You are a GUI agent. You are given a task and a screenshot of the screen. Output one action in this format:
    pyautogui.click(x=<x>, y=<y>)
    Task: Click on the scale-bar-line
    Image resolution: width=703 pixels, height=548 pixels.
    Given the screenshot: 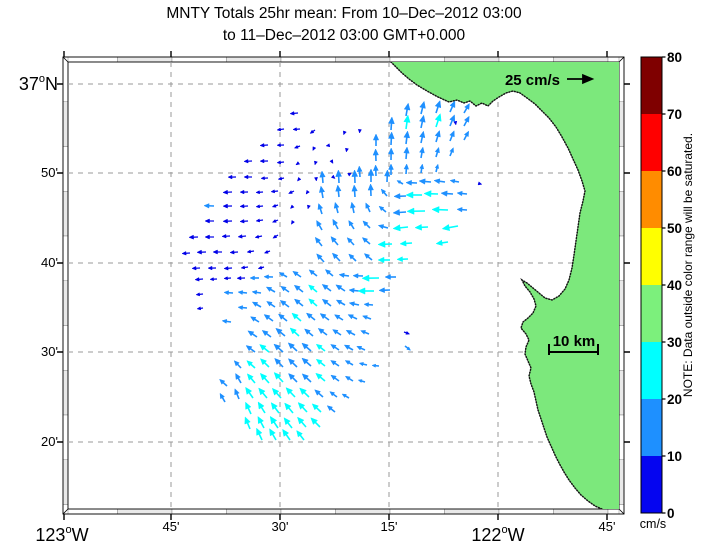 What is the action you would take?
    pyautogui.click(x=573, y=349)
    